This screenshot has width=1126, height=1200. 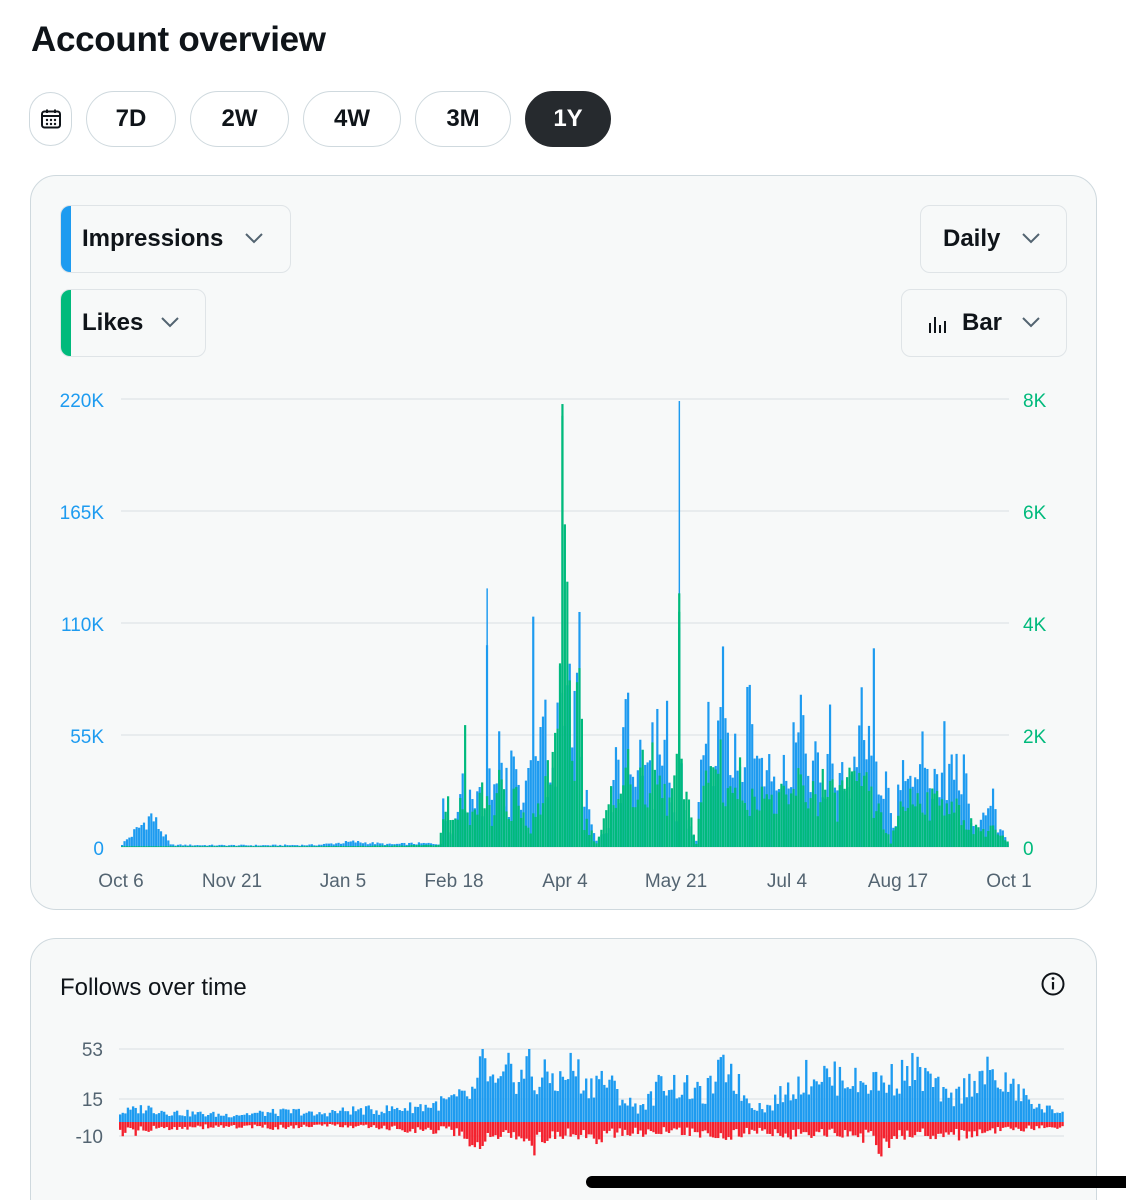 What do you see at coordinates (239, 119) in the screenshot?
I see `range-2w-button: 2W` at bounding box center [239, 119].